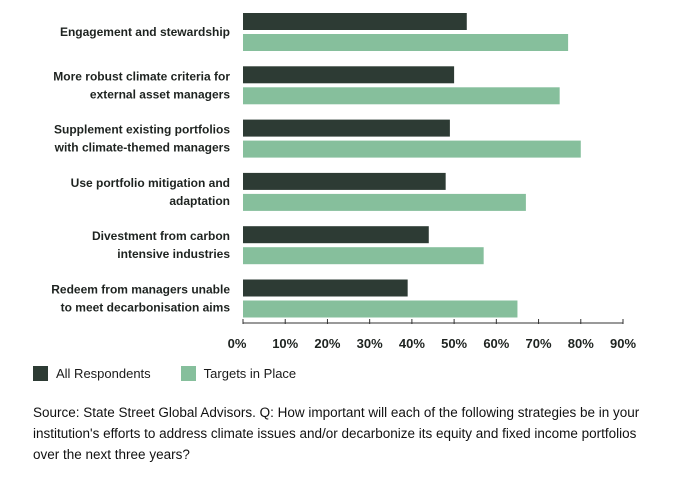  I want to click on legend-item-all-respondents: All Respondents, so click(92, 373).